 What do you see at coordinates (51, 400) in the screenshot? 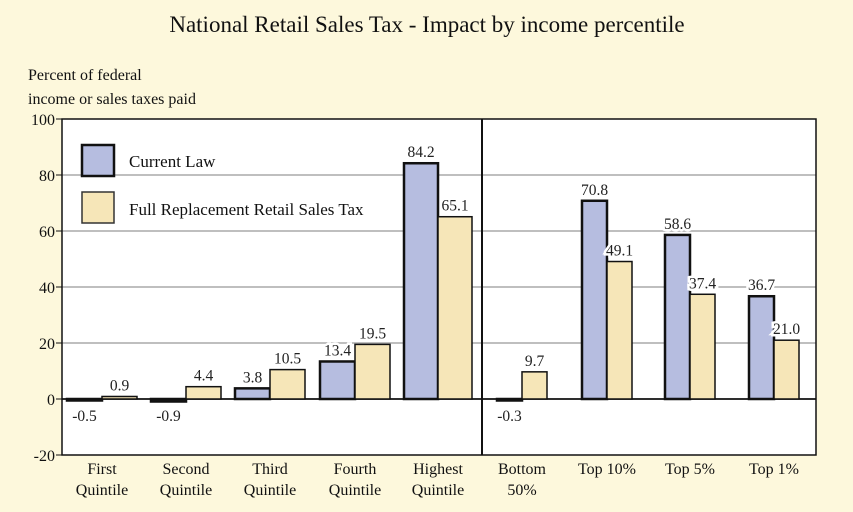
I see `y-tick-label: 0` at bounding box center [51, 400].